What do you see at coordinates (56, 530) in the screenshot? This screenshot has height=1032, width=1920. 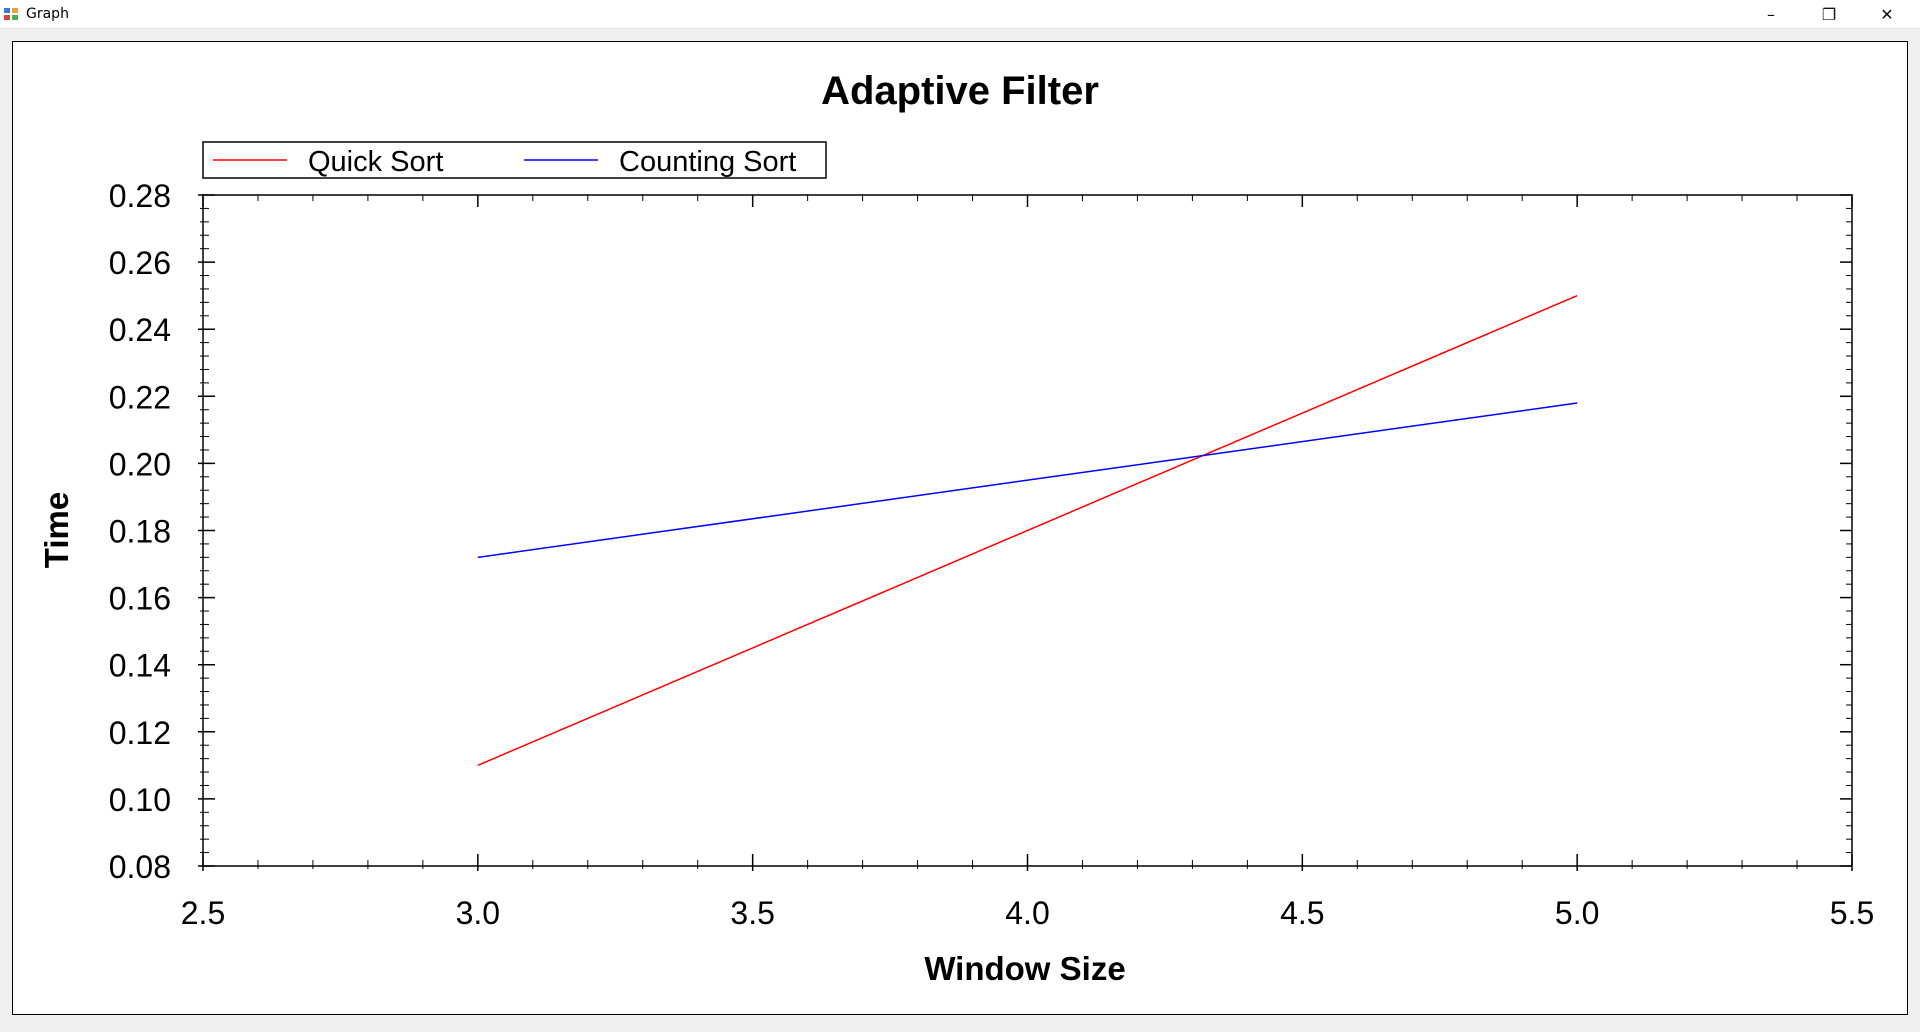 I see `y-axis-label: Time` at bounding box center [56, 530].